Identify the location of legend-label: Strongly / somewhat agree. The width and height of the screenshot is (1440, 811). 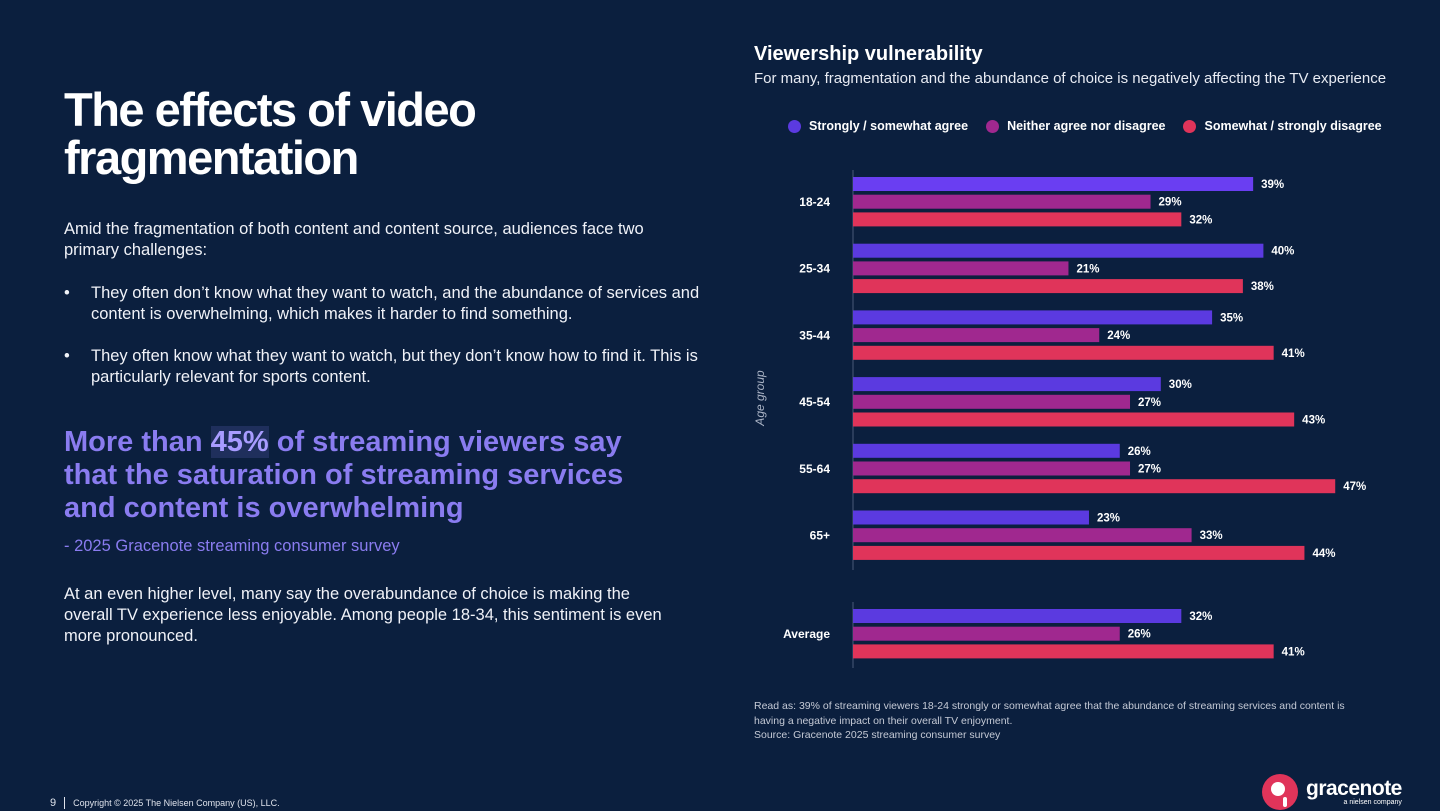
(889, 126).